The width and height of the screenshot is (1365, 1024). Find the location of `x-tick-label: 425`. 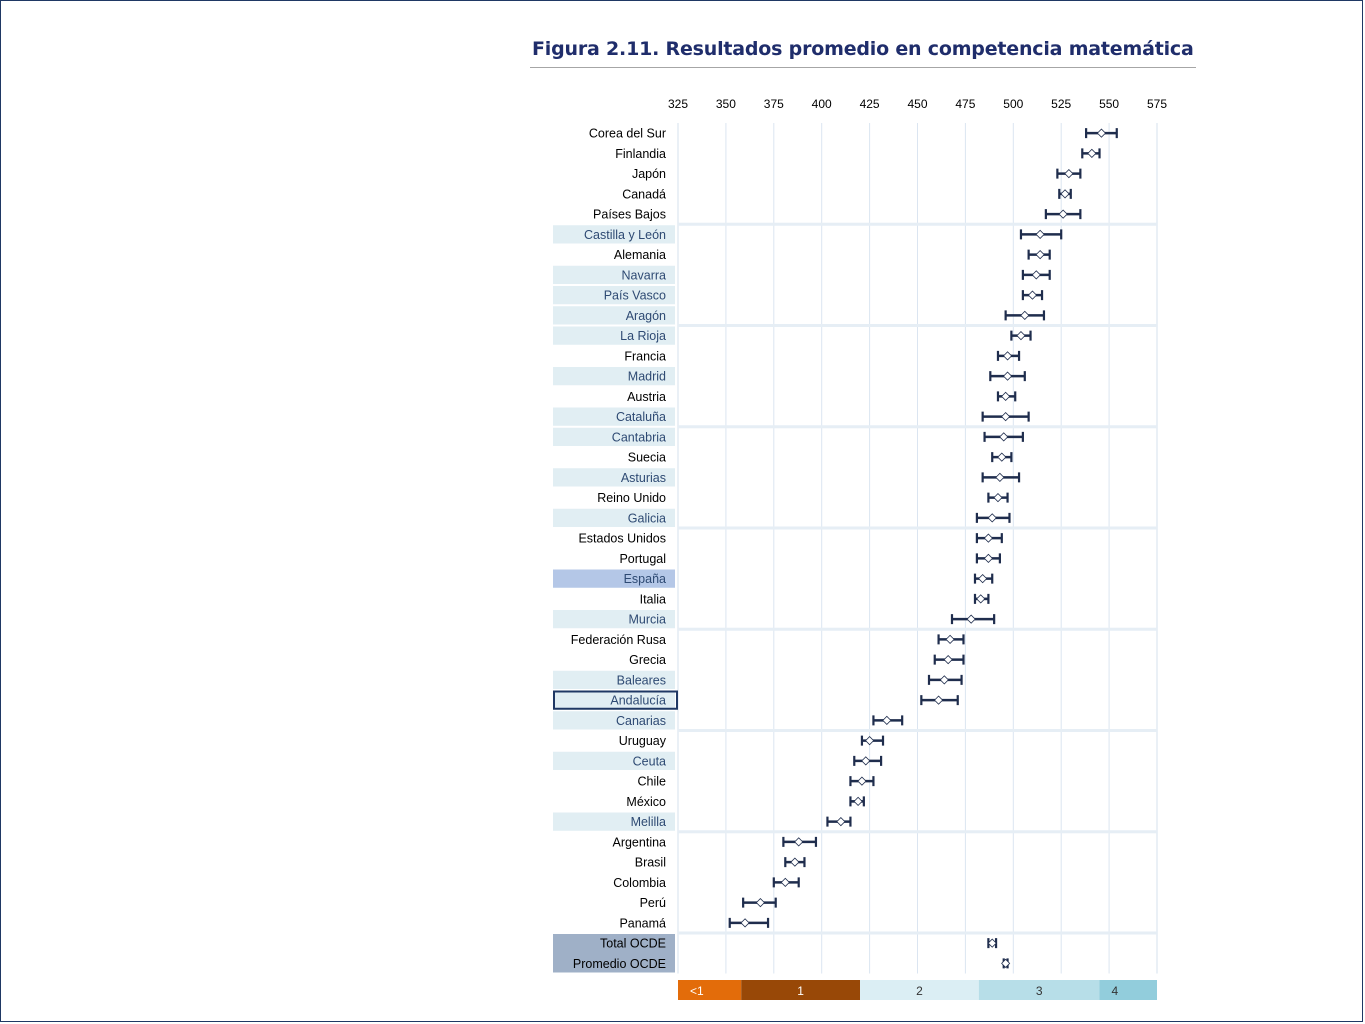

x-tick-label: 425 is located at coordinates (870, 104).